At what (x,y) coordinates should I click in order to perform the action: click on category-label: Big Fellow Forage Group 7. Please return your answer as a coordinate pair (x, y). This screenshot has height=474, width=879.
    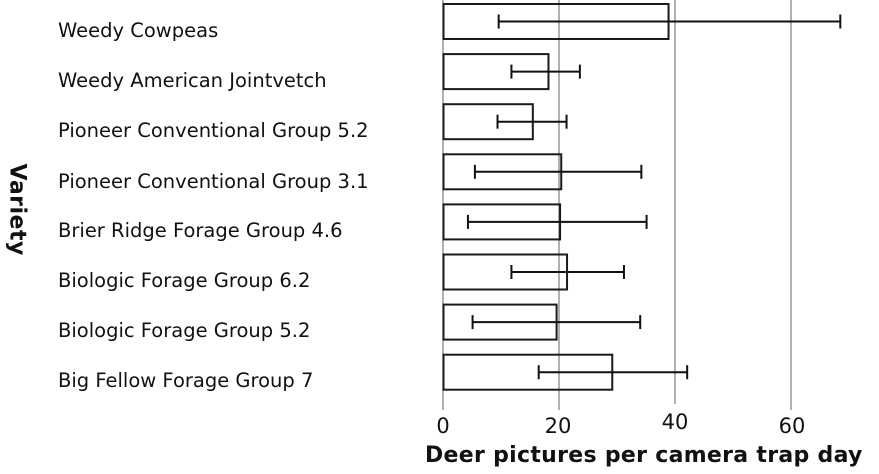
    Looking at the image, I should click on (186, 380).